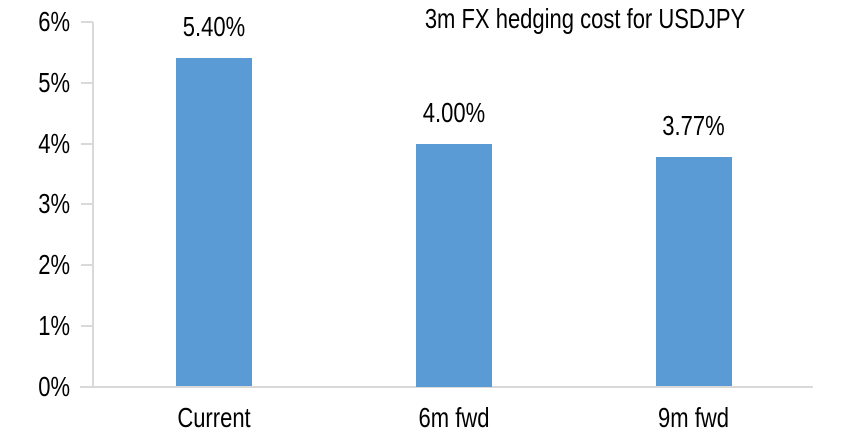 The width and height of the screenshot is (852, 441). I want to click on y-axis-tick-label-text: 2%, so click(54, 264).